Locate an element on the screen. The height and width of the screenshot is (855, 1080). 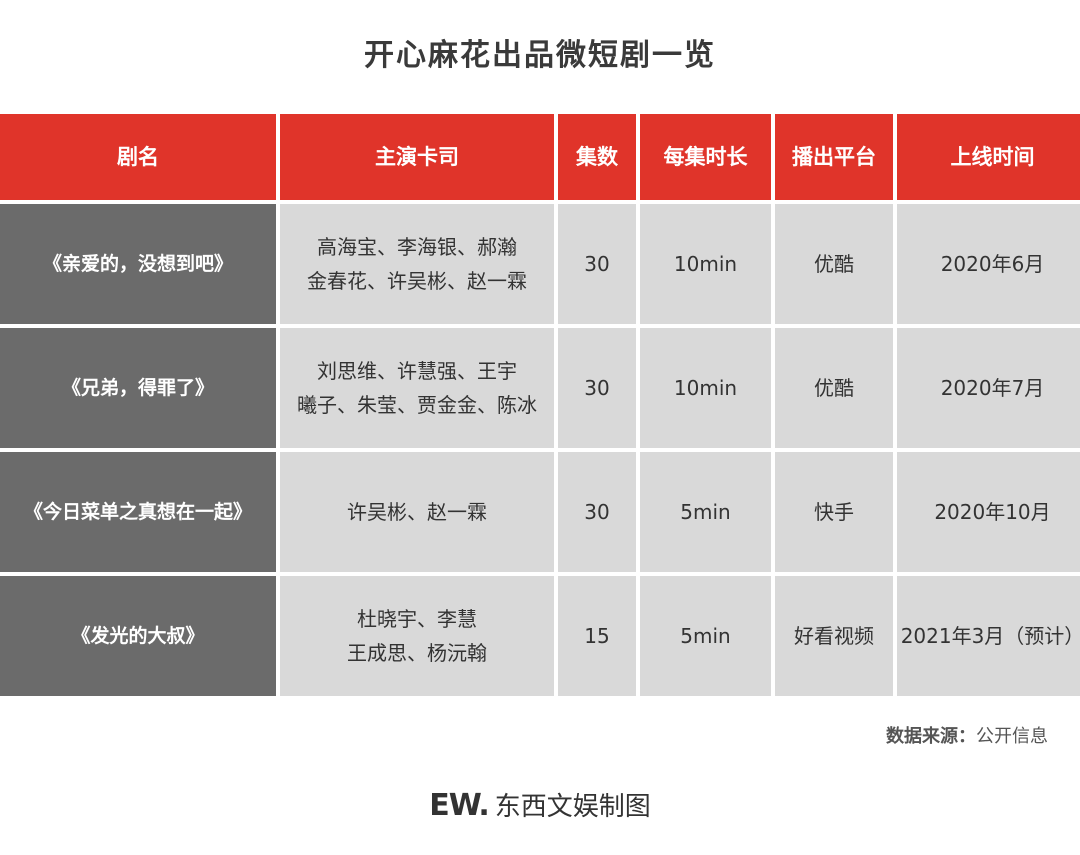
row-4-cast: 杜晓宇、李慧 王成思、杨沅翰 is located at coordinates (417, 636).